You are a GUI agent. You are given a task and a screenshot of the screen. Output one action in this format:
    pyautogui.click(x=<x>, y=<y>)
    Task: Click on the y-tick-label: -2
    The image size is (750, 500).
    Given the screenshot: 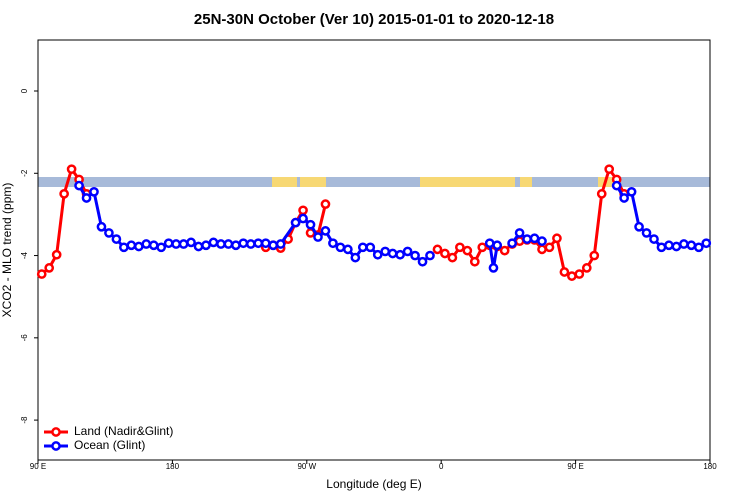 What is the action you would take?
    pyautogui.click(x=24, y=173)
    